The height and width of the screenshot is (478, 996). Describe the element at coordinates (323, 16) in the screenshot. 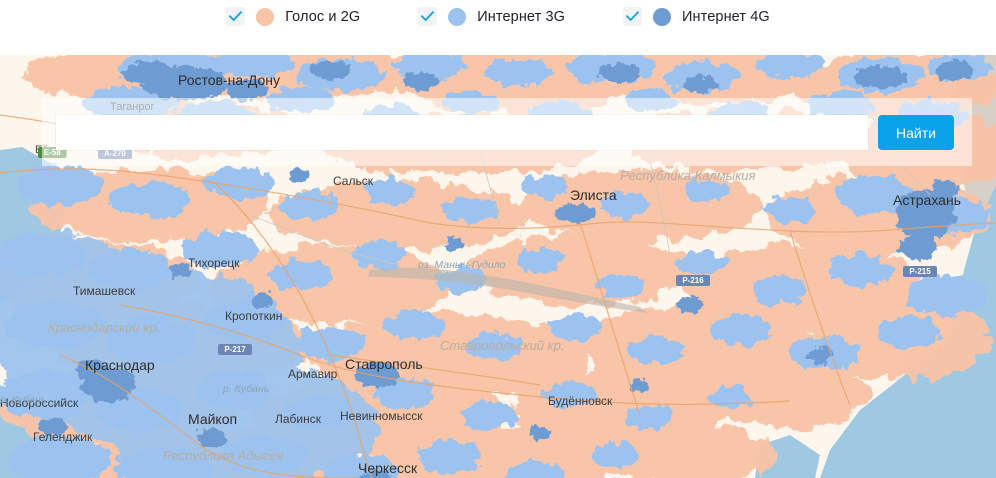

I see `legend-label: Голос и 2G` at that location.